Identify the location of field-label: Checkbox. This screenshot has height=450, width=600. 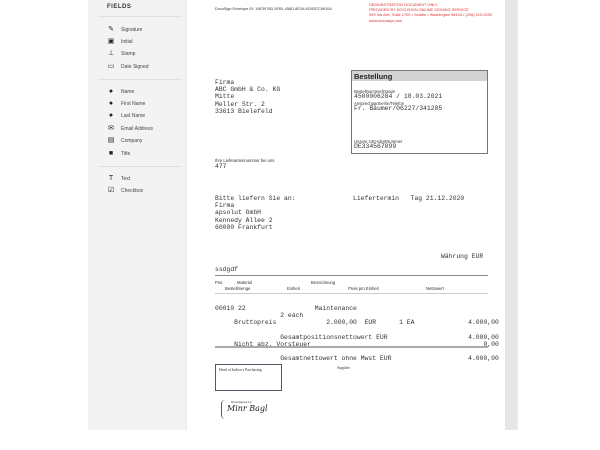
(132, 191).